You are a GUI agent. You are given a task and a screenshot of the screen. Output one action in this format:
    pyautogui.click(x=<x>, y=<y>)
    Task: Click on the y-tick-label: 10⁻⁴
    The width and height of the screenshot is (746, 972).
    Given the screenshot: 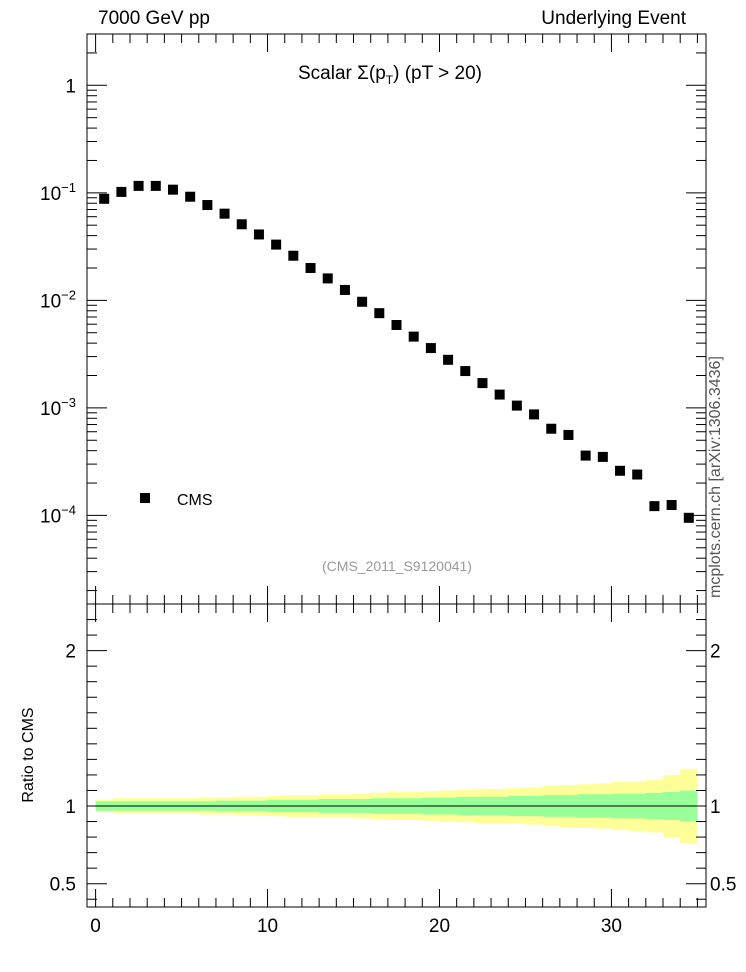 What is the action you would take?
    pyautogui.click(x=58, y=514)
    